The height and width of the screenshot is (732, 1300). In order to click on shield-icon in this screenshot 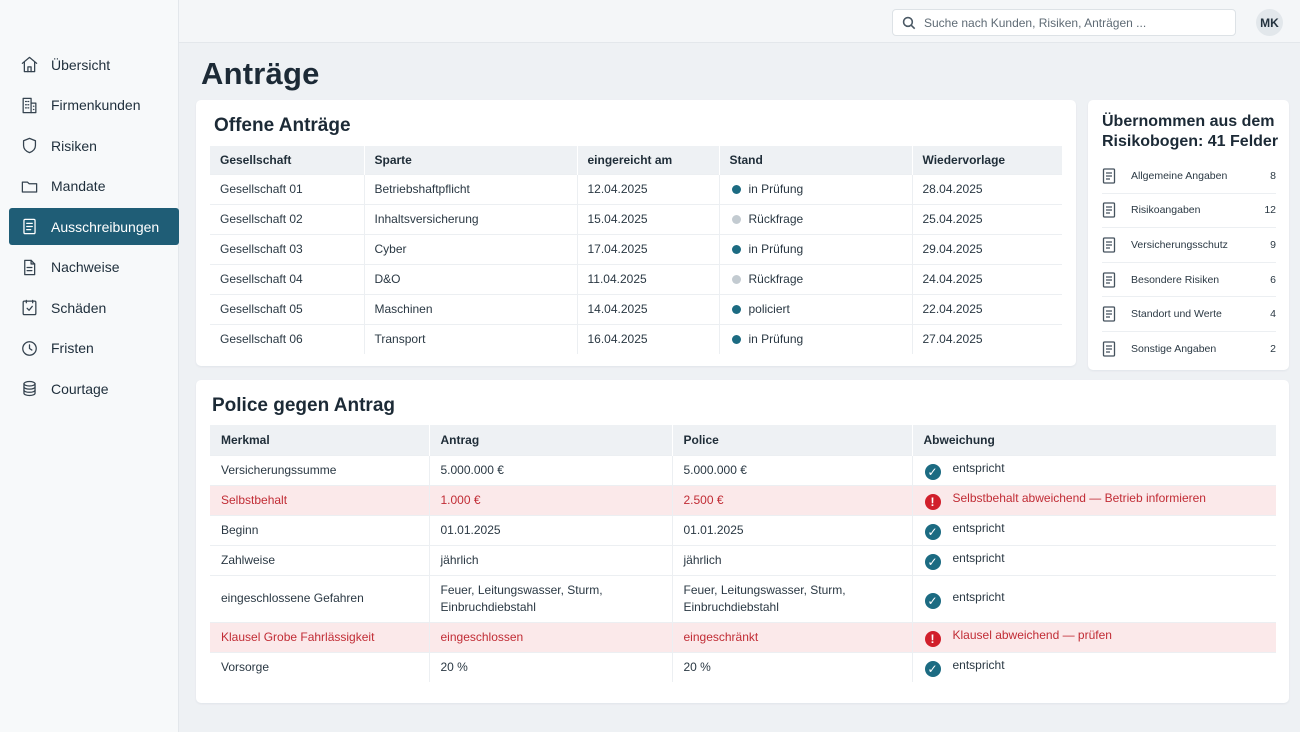, I will do `click(29, 146)`.